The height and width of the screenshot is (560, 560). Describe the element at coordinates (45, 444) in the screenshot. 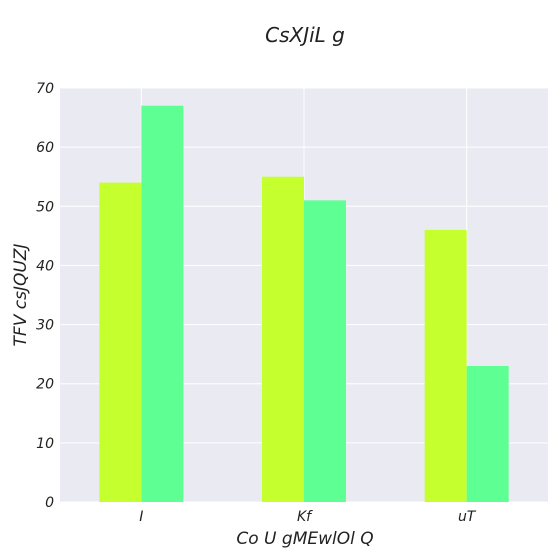

I see `y-tick-label: 10` at that location.